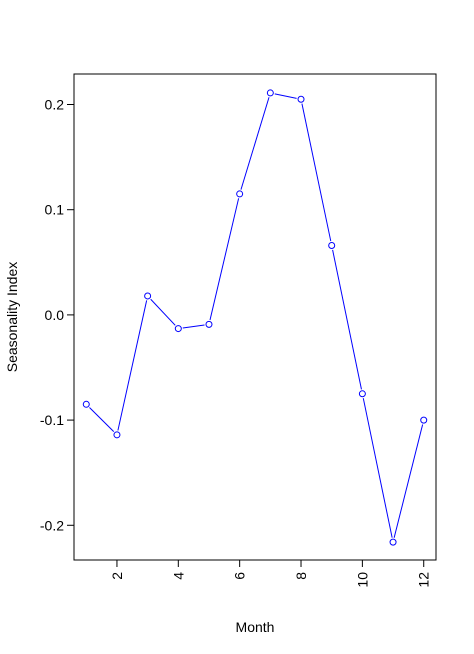 This screenshot has width=474, height=654. I want to click on y-axis-title: Seasonality Index, so click(12, 317).